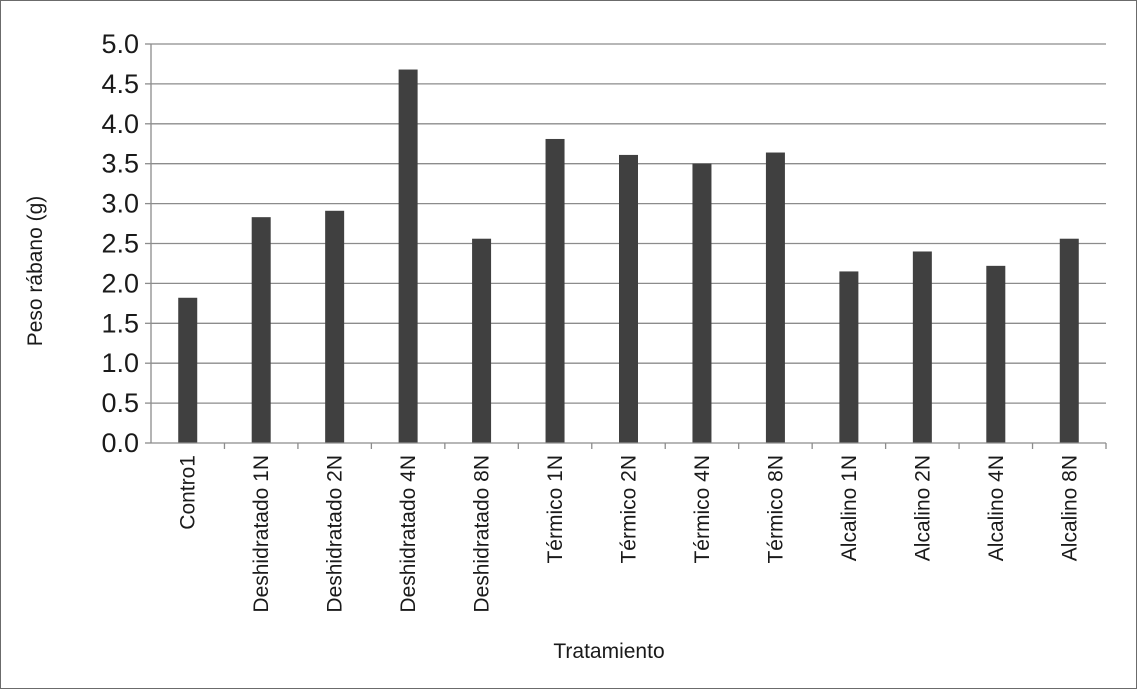 The width and height of the screenshot is (1137, 690). I want to click on x-tick-label: Térmico 8N, so click(775, 509).